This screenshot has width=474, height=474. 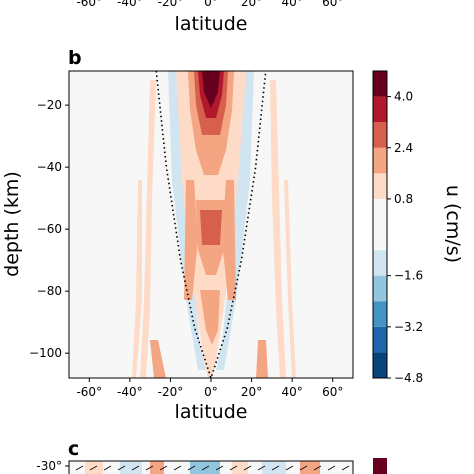 What do you see at coordinates (380, 466) in the screenshot?
I see `panel-c-colorbar` at bounding box center [380, 466].